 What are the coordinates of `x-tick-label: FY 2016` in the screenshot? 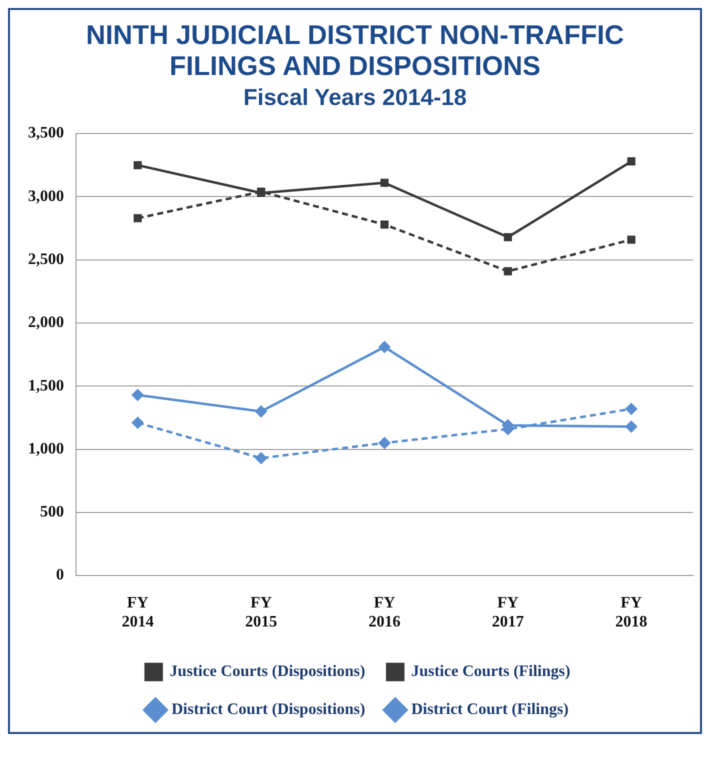 It's located at (384, 612).